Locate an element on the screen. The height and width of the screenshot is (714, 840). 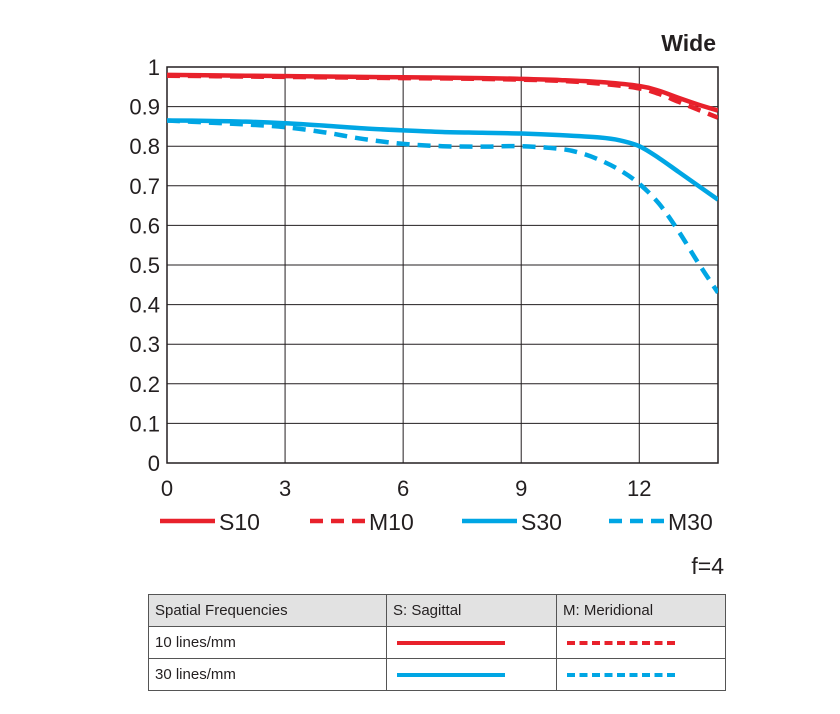
y-tick-label: 0.3 is located at coordinates (144, 344).